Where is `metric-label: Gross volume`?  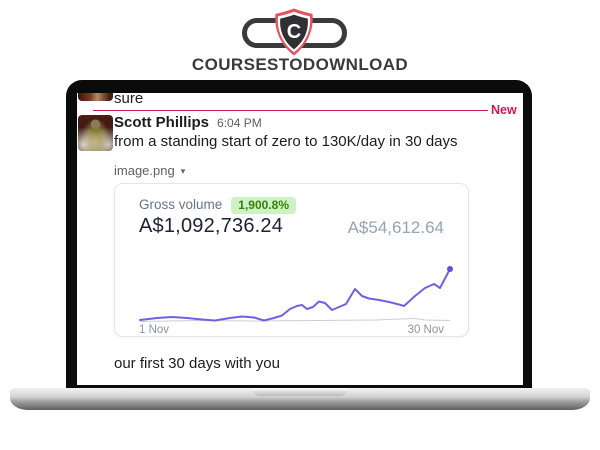 metric-label: Gross volume is located at coordinates (181, 204).